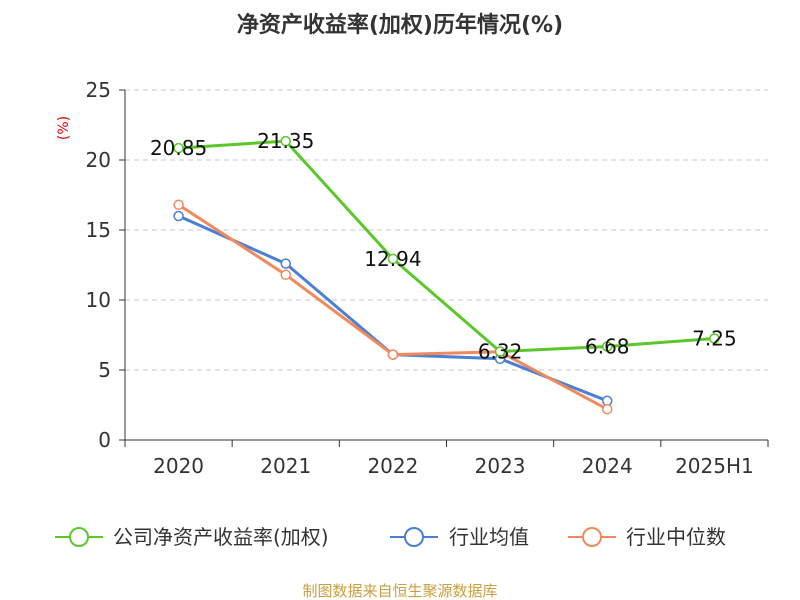 Image resolution: width=800 pixels, height=600 pixels. What do you see at coordinates (64, 128) in the screenshot?
I see `y-axis-unit-label: (%)` at bounding box center [64, 128].